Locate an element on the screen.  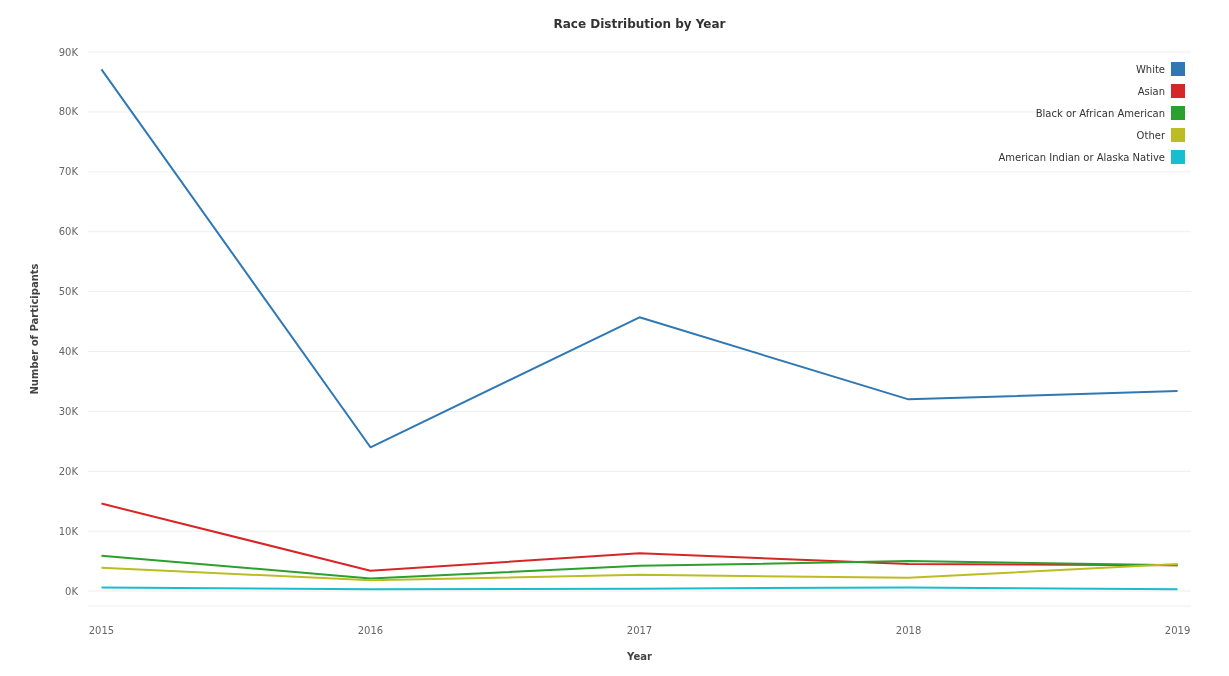
legend-label: White is located at coordinates (1150, 69).